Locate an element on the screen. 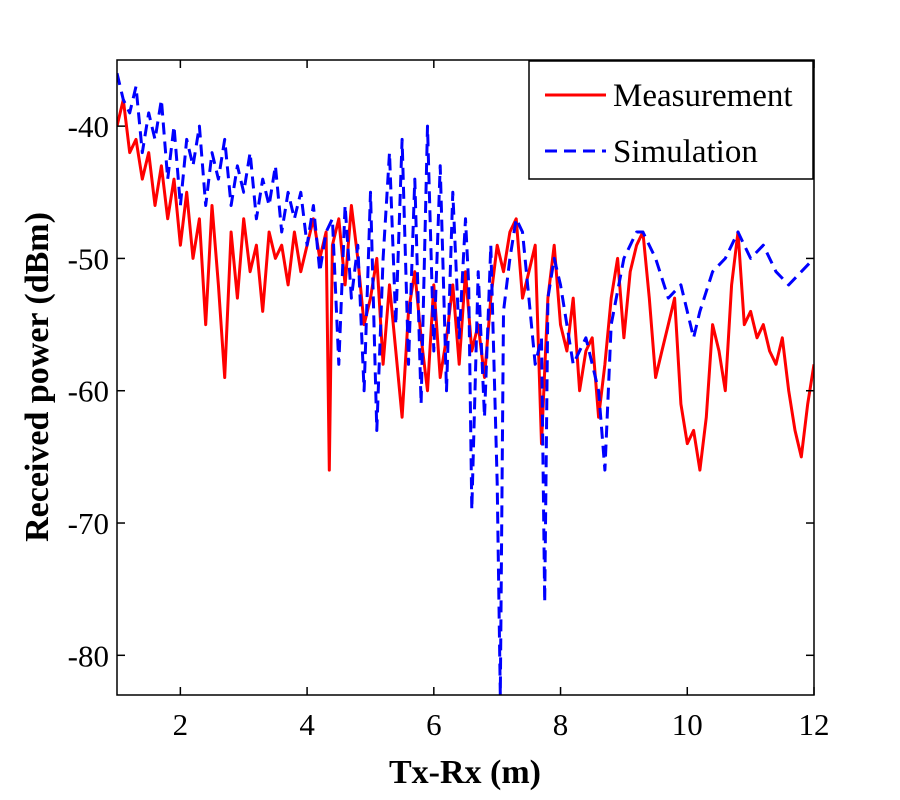 The height and width of the screenshot is (800, 900). x-tick-label: 6 is located at coordinates (434, 724).